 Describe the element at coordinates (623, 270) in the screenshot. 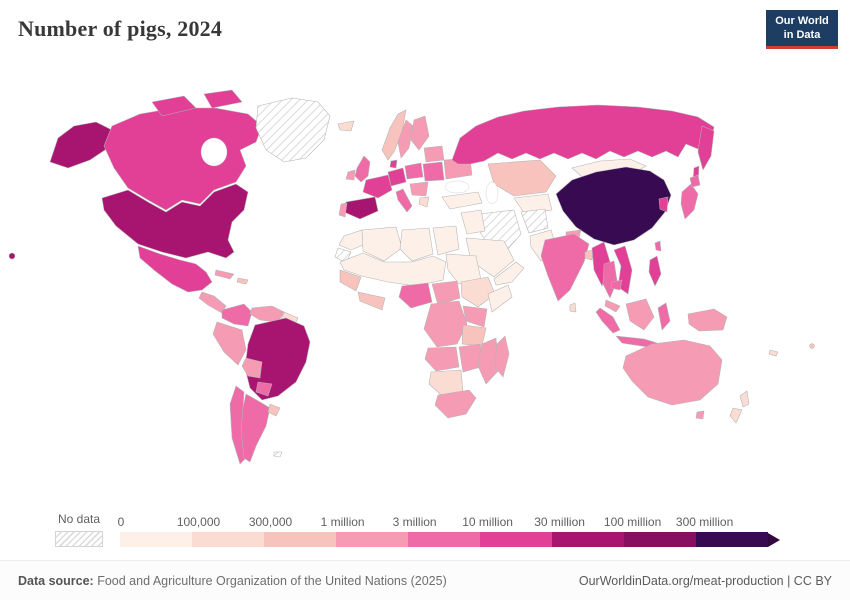

I see `country-vietnam` at that location.